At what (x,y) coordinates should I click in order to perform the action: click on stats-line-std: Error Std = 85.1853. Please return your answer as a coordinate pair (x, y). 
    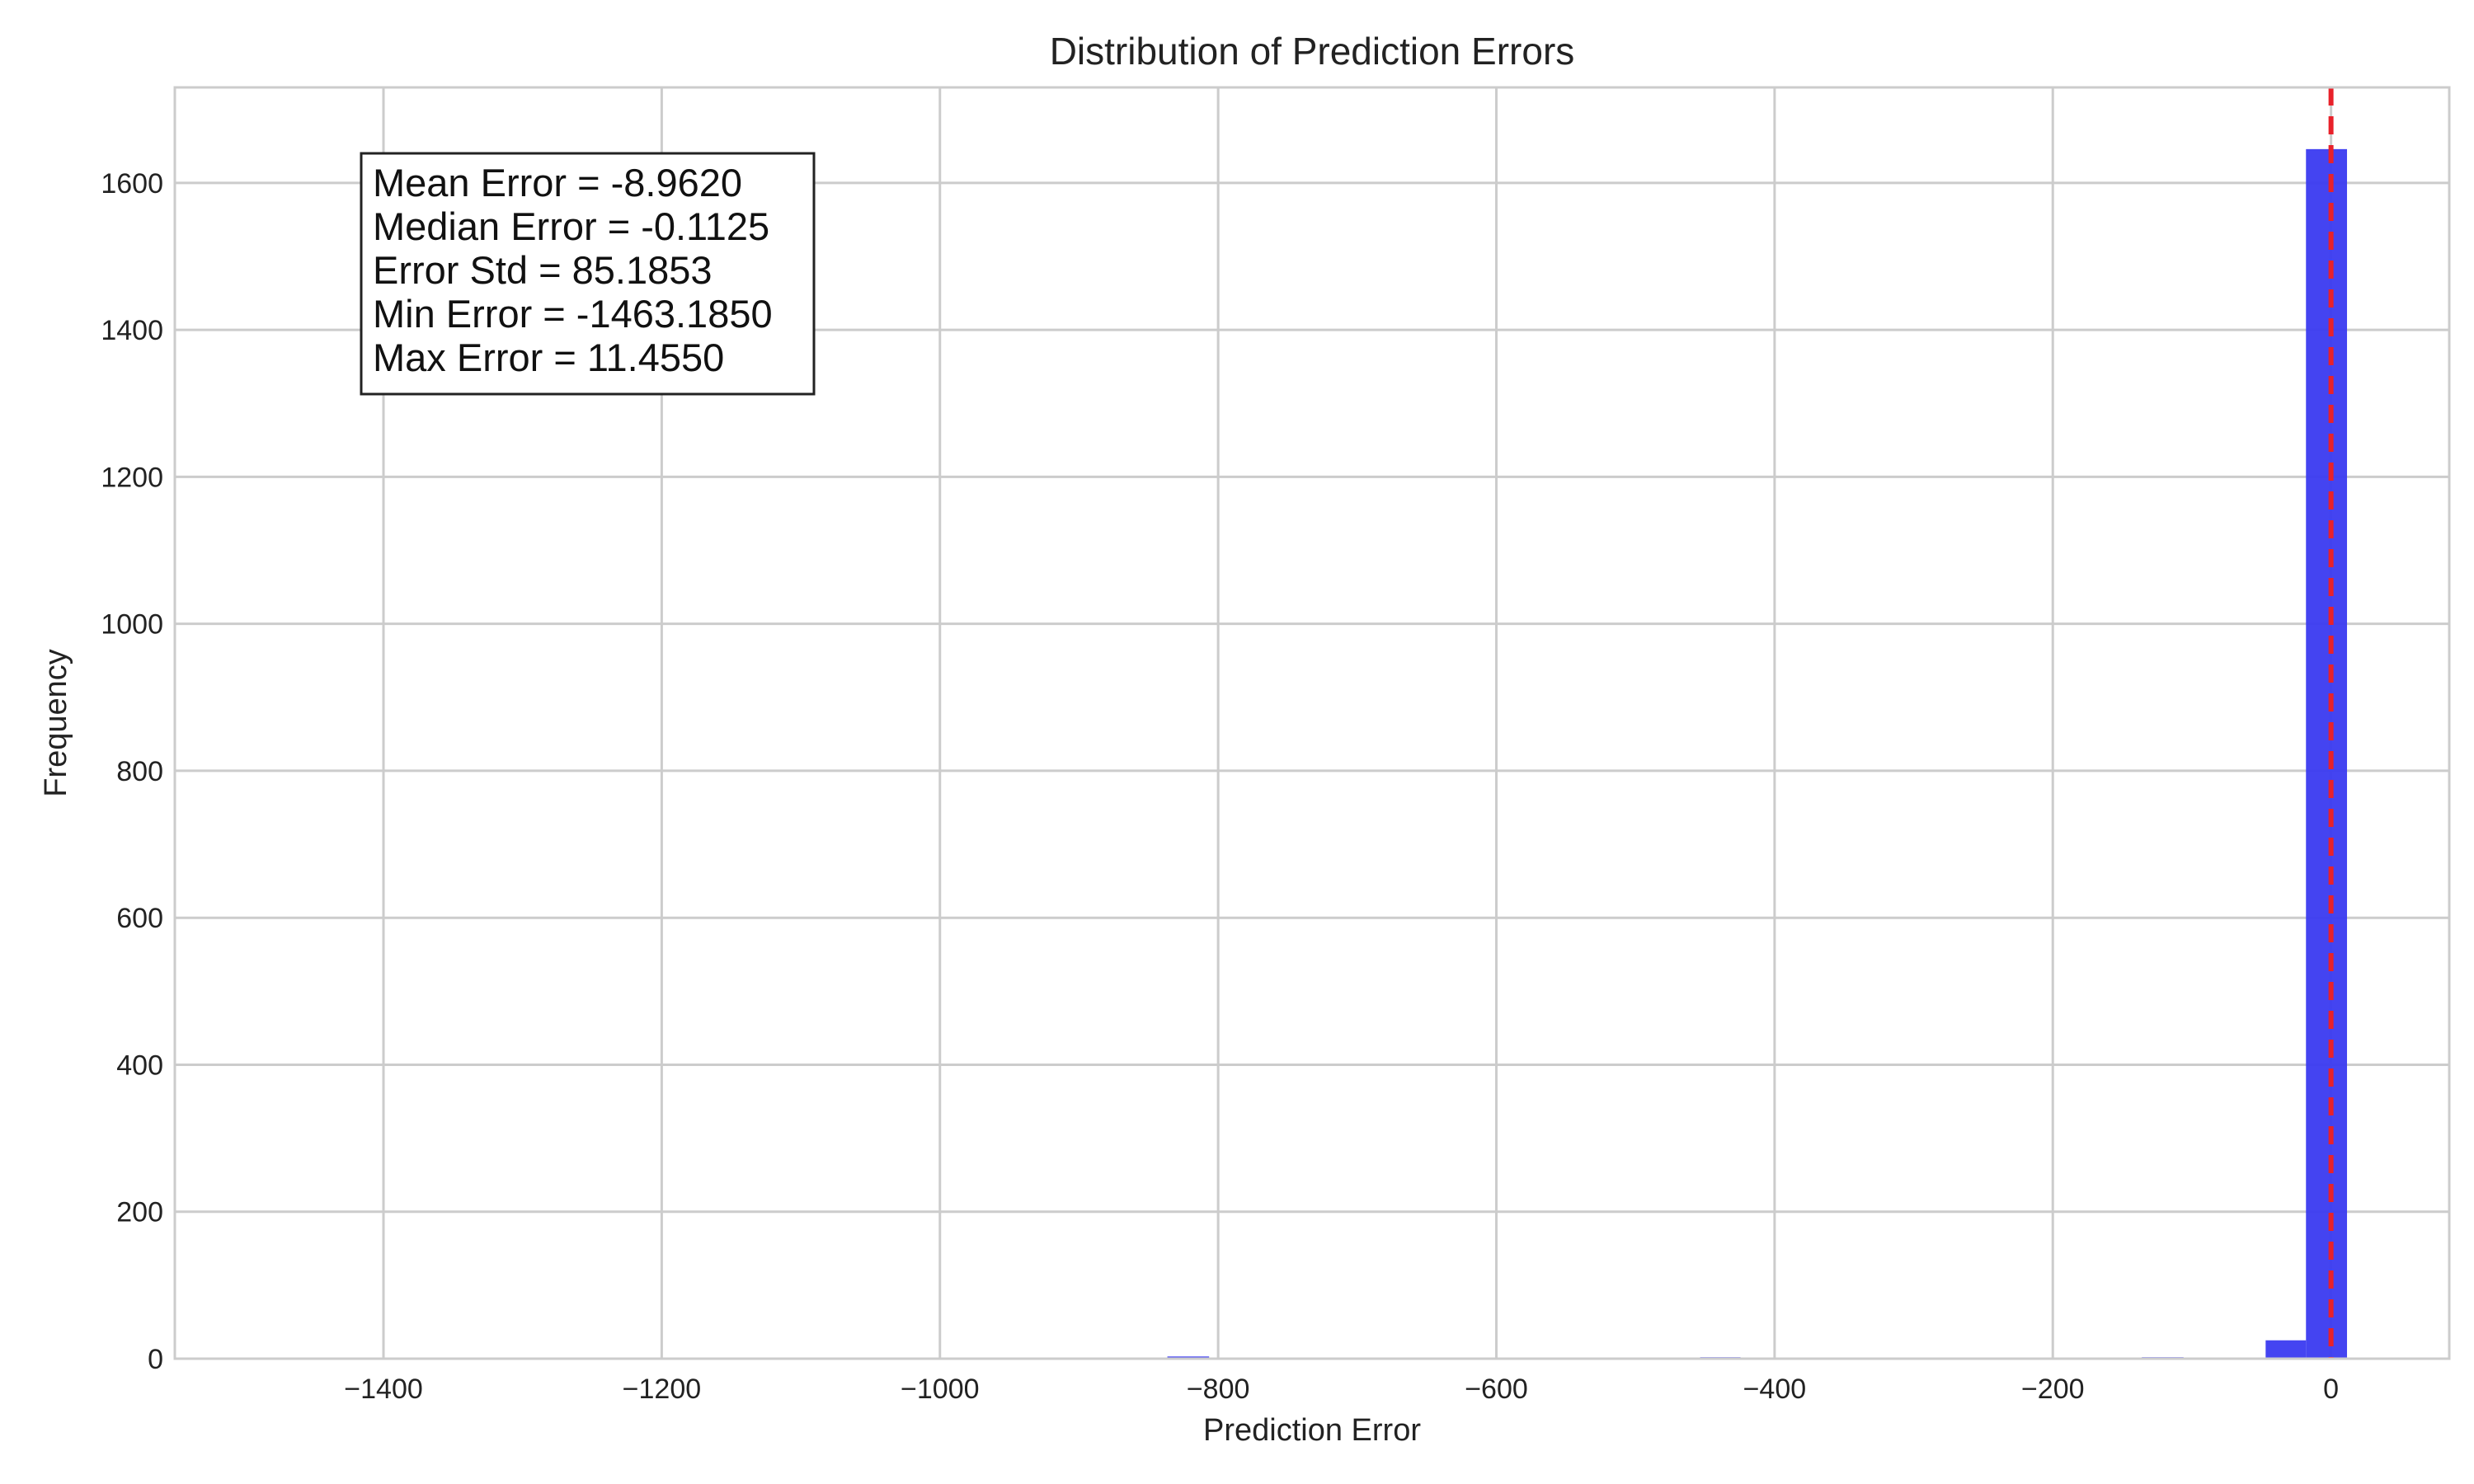
    Looking at the image, I should click on (543, 270).